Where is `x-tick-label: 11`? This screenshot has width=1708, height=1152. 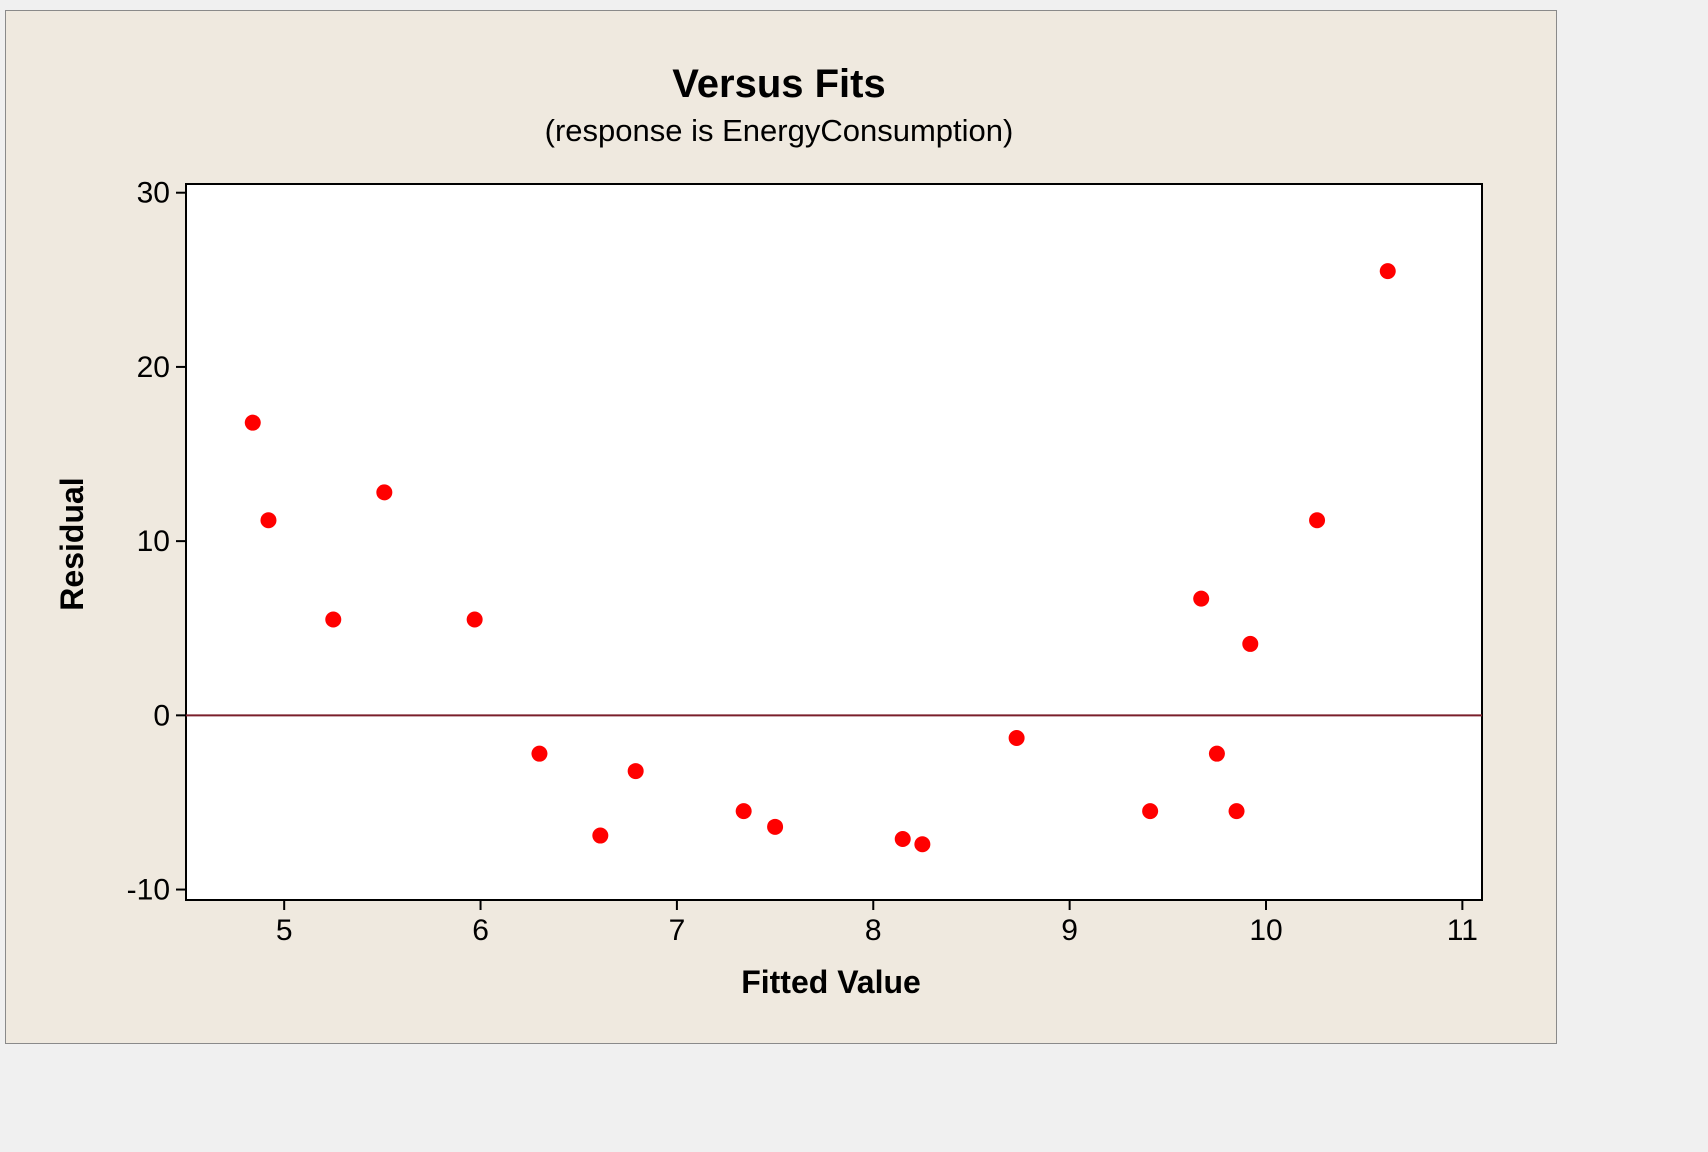 x-tick-label: 11 is located at coordinates (1462, 930).